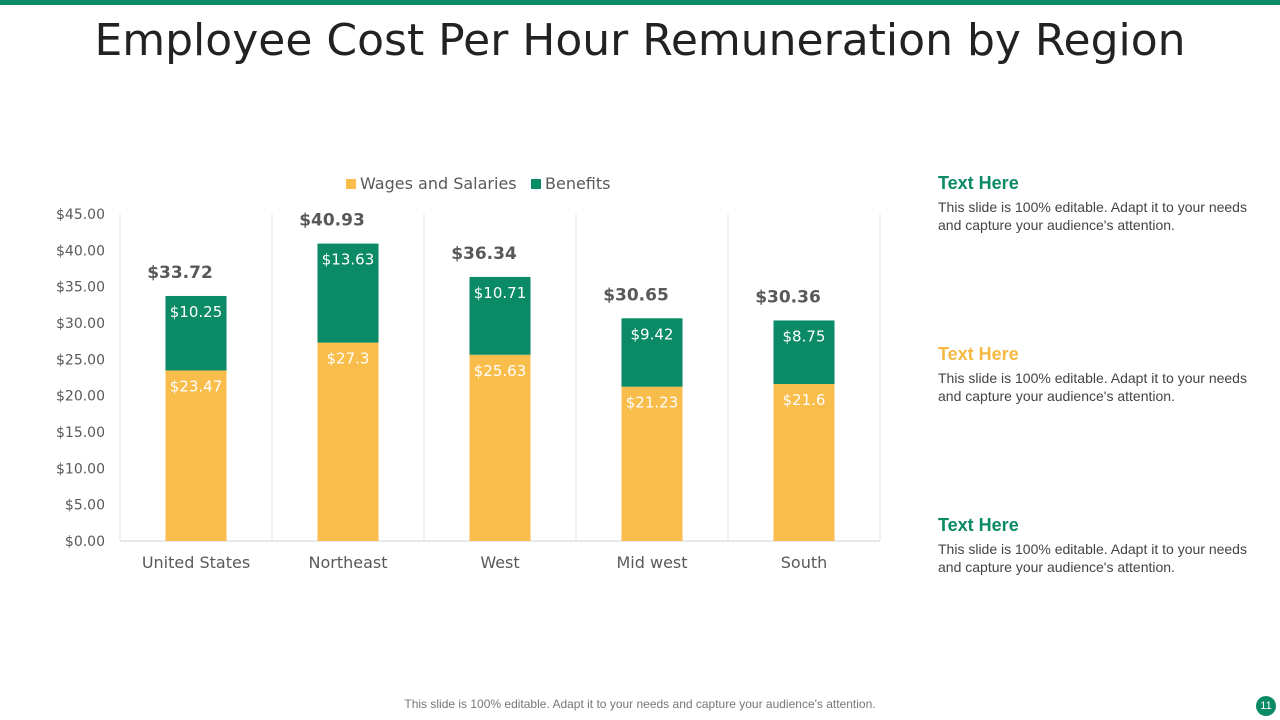  What do you see at coordinates (636, 295) in the screenshot?
I see `total-label: $30.65` at bounding box center [636, 295].